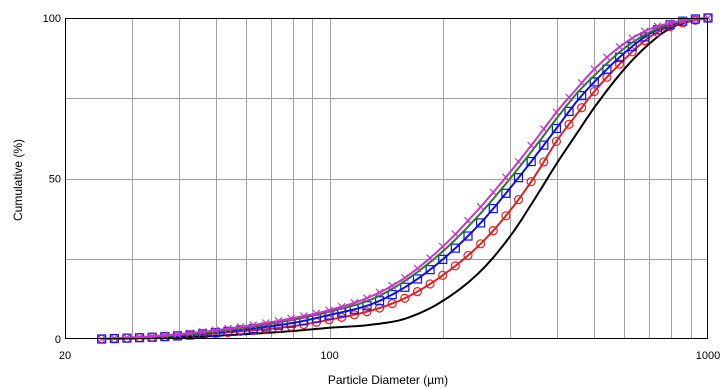 The height and width of the screenshot is (389, 722). I want to click on y-tick-label: 100, so click(52, 19).